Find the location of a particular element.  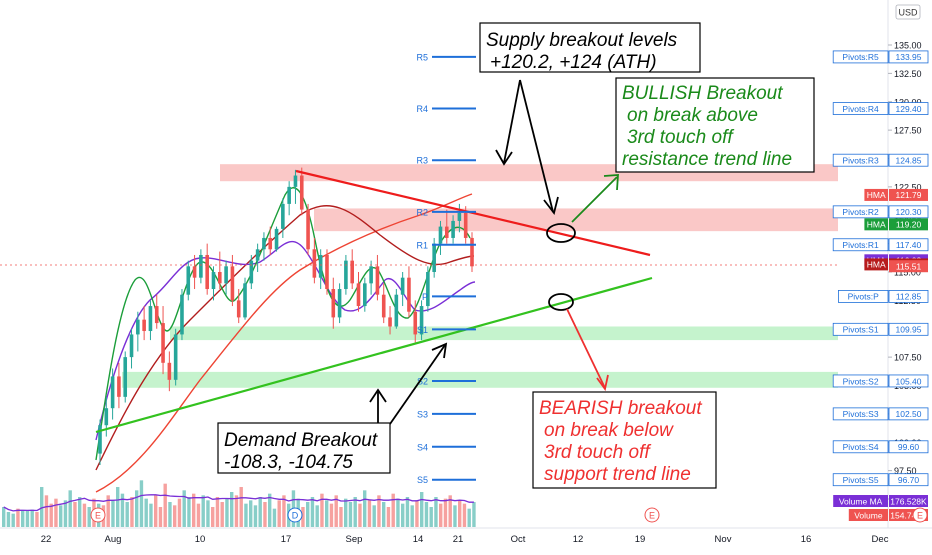

volume-label-name: Volume is located at coordinates (868, 515).